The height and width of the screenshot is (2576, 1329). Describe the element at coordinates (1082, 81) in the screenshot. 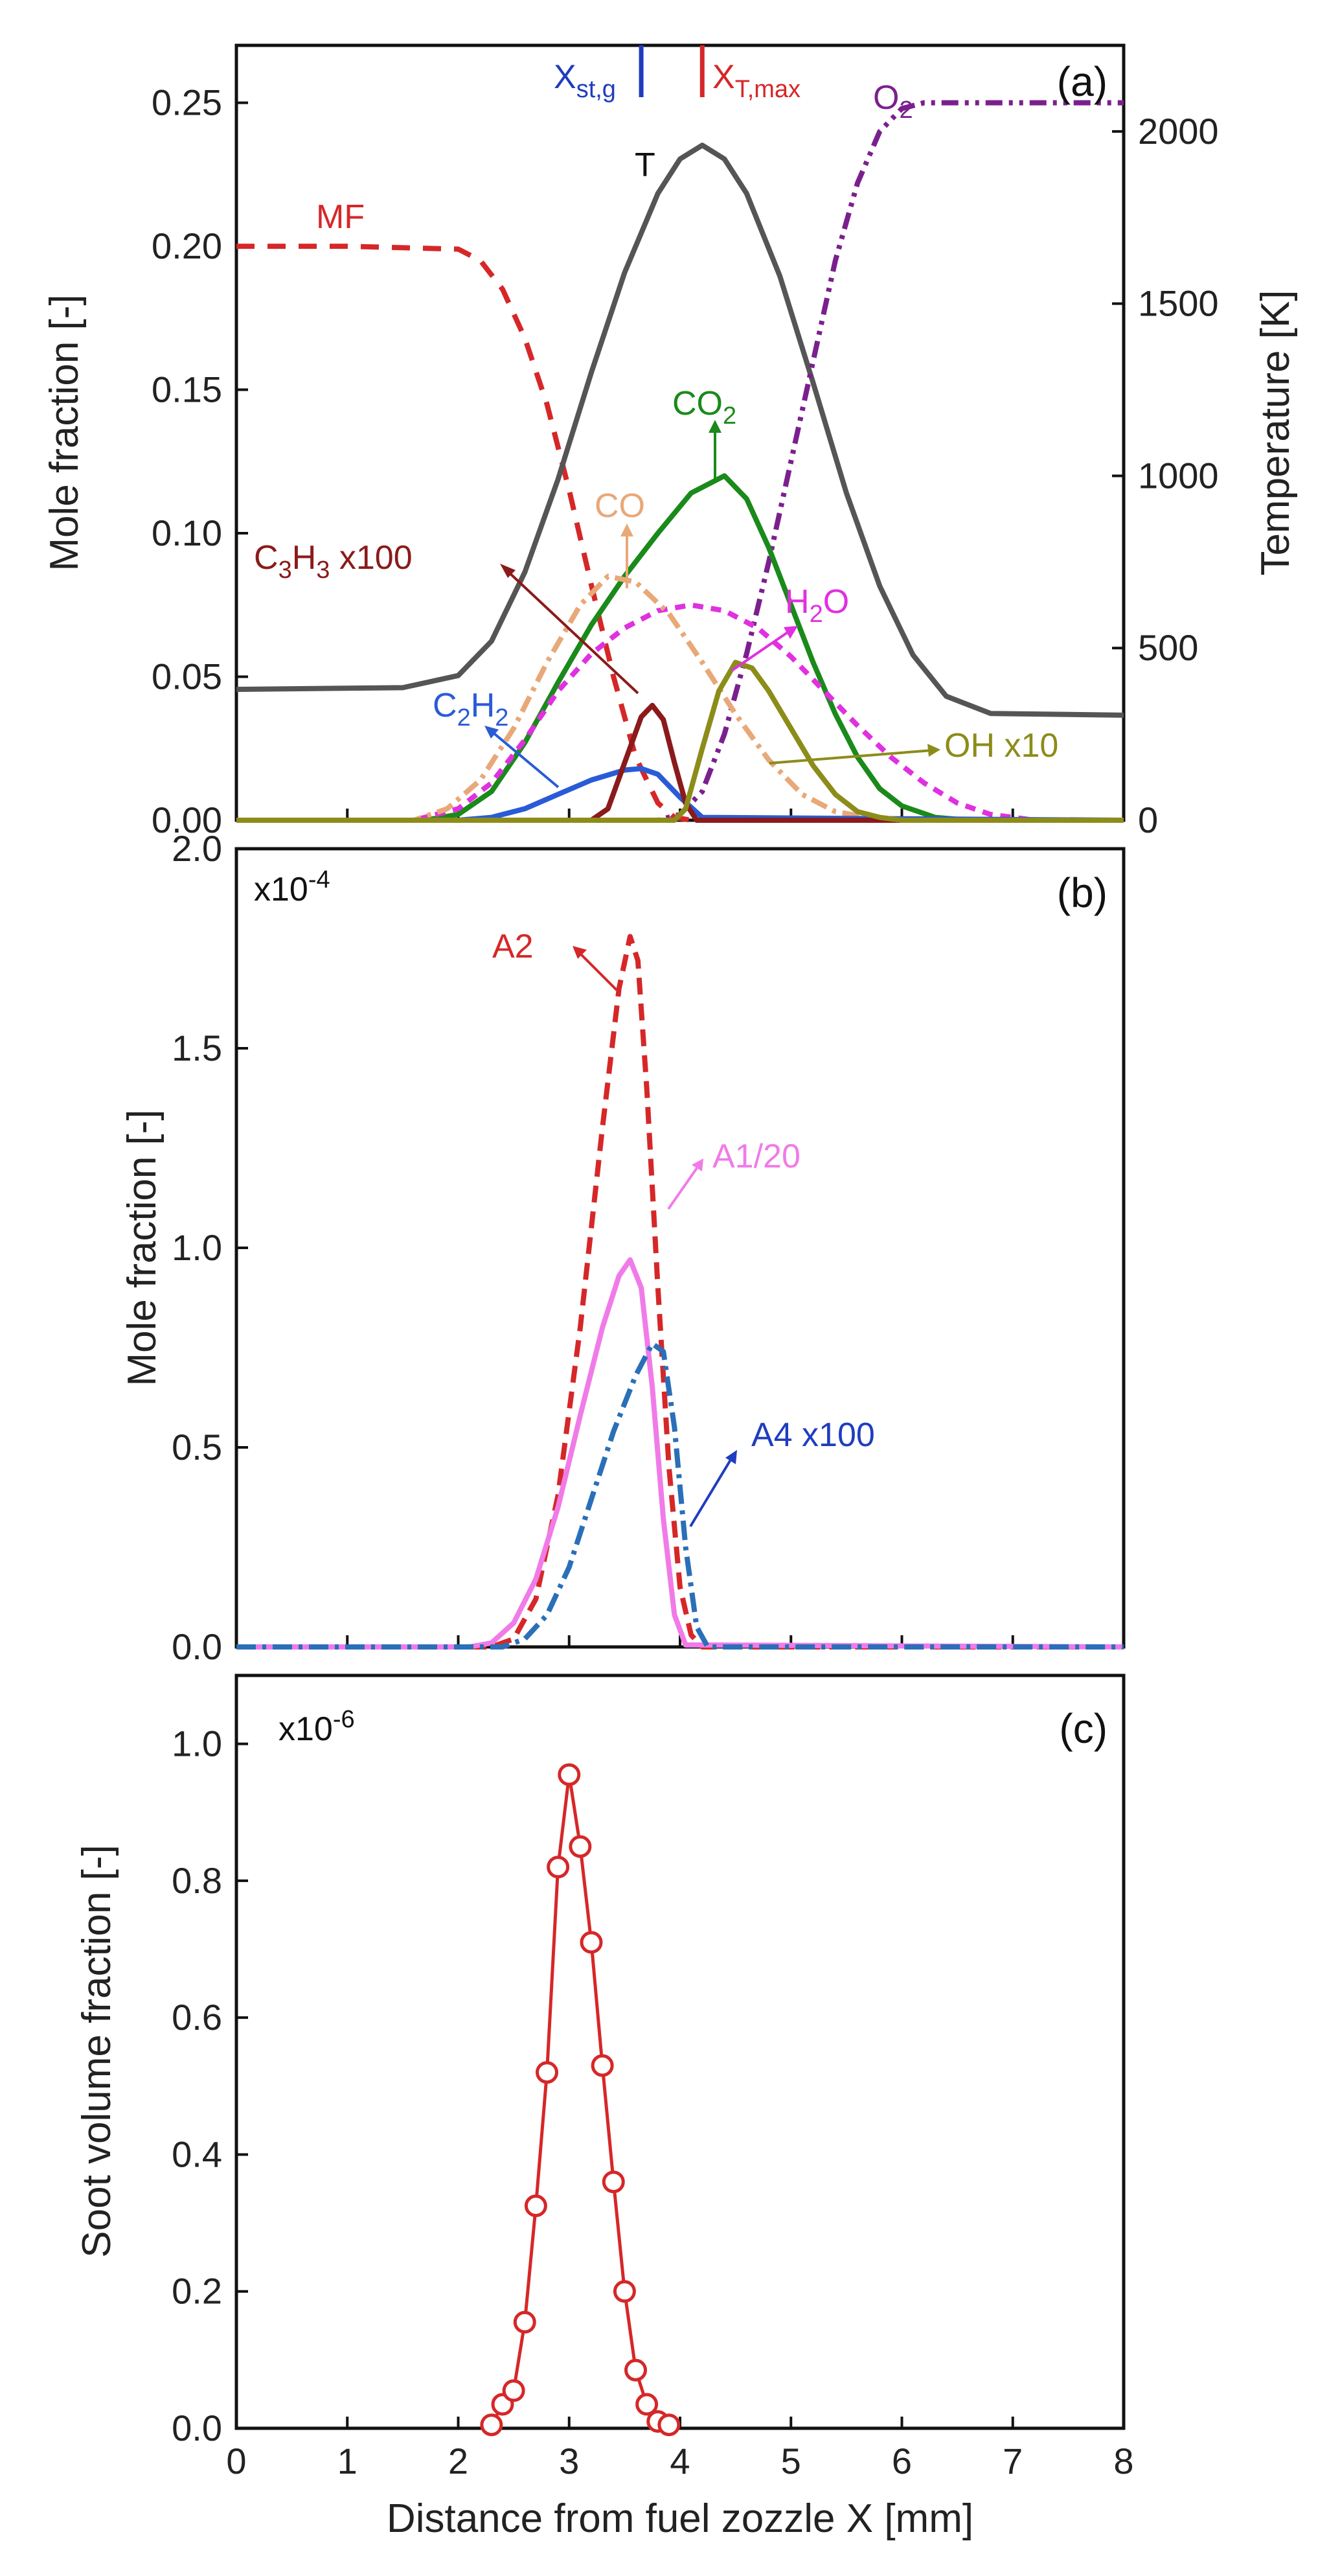

I see `panel-a-label: (a)` at that location.